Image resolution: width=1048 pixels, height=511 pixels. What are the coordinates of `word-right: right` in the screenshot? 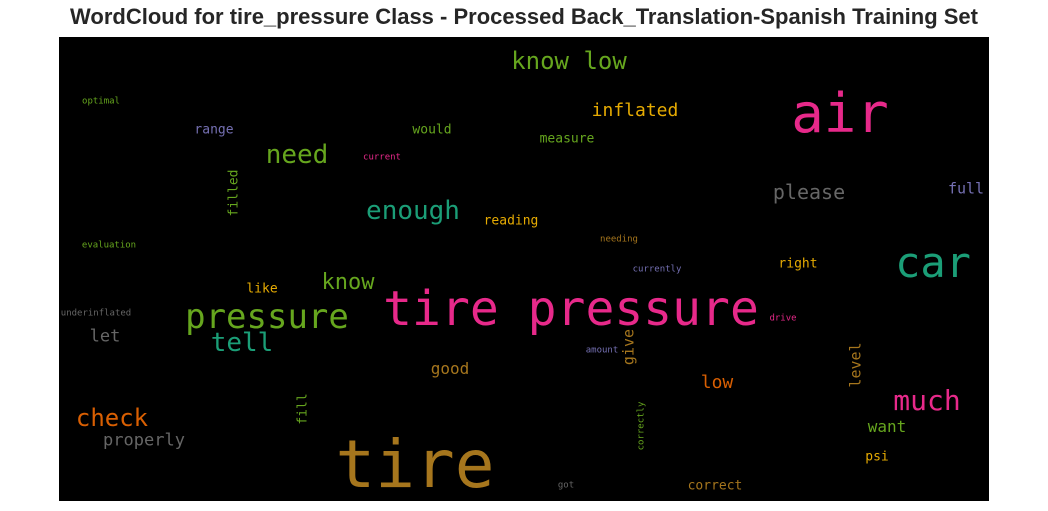 It's located at (798, 264).